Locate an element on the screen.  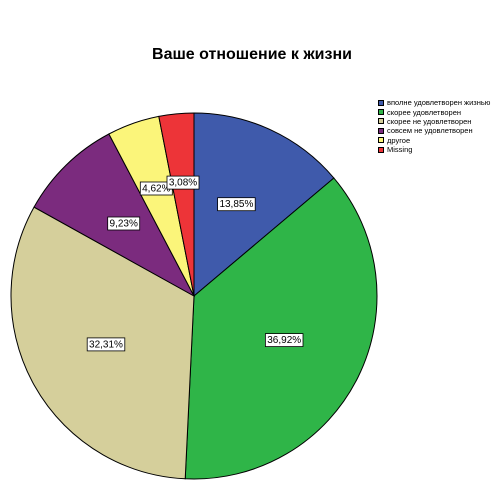
legend-item-2: скорее удовлетворен is located at coordinates (434, 112).